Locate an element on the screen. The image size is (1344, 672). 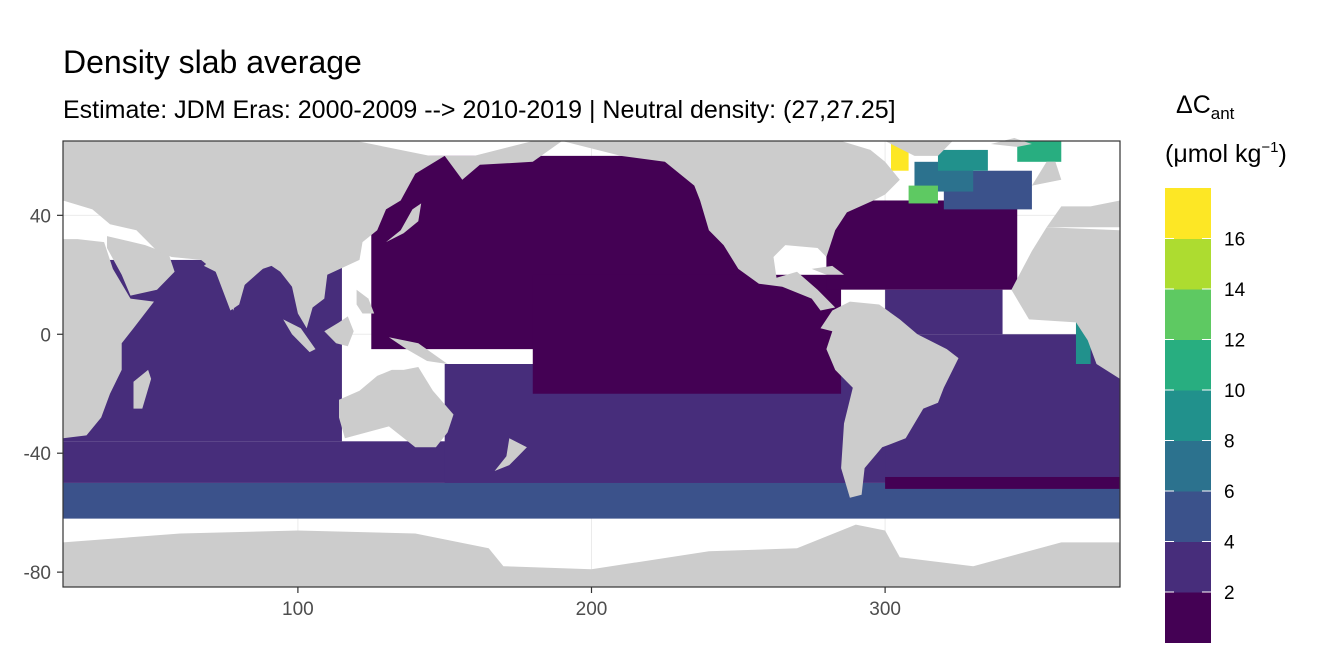
legend-label: 12 is located at coordinates (1234, 341).